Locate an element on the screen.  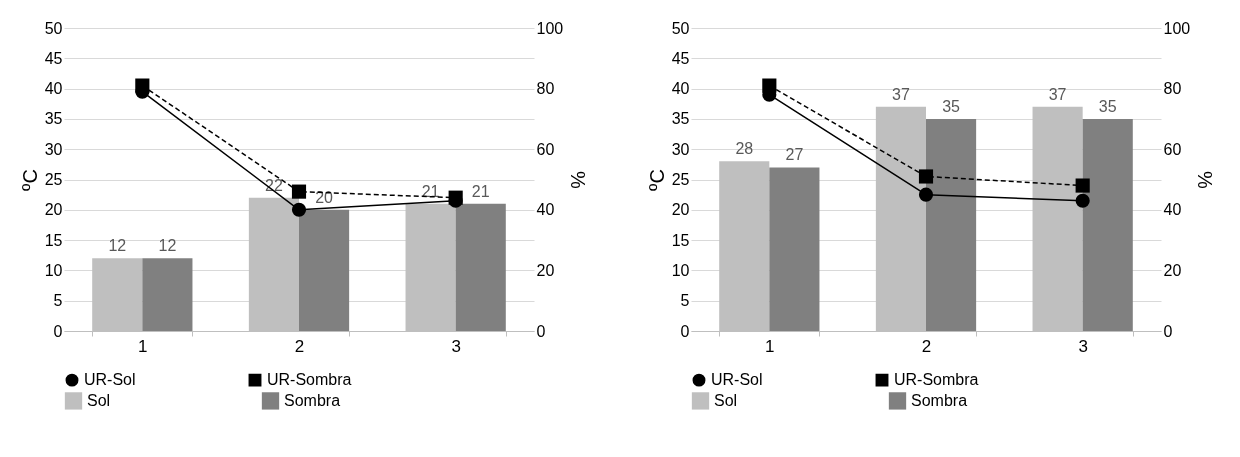
data-label: 27 is located at coordinates (794, 155).